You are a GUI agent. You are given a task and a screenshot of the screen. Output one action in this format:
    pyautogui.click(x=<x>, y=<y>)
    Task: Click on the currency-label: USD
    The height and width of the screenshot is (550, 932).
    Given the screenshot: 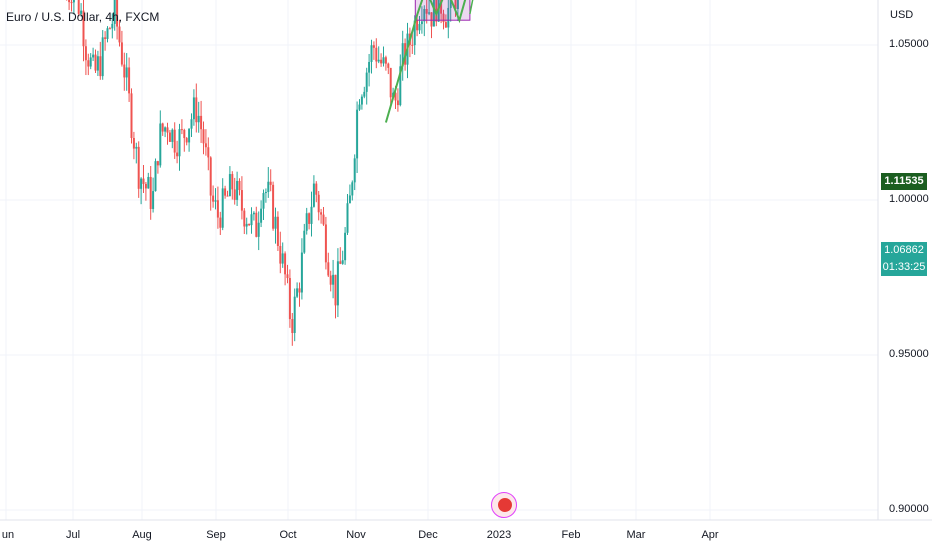 What is the action you would take?
    pyautogui.click(x=902, y=15)
    